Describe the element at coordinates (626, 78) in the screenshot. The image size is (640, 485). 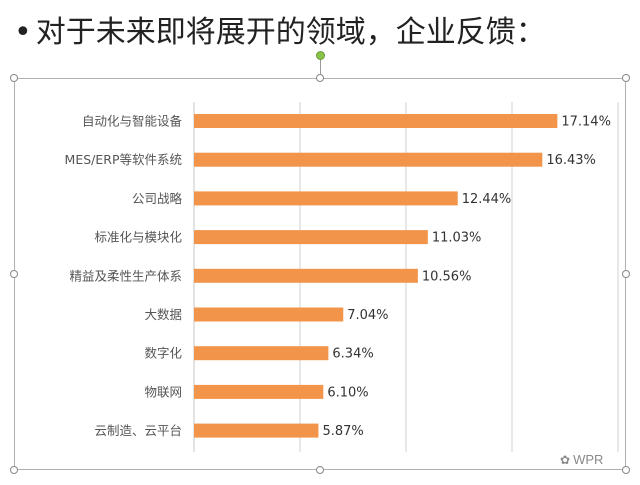
I see `resize-handle-top-right` at that location.